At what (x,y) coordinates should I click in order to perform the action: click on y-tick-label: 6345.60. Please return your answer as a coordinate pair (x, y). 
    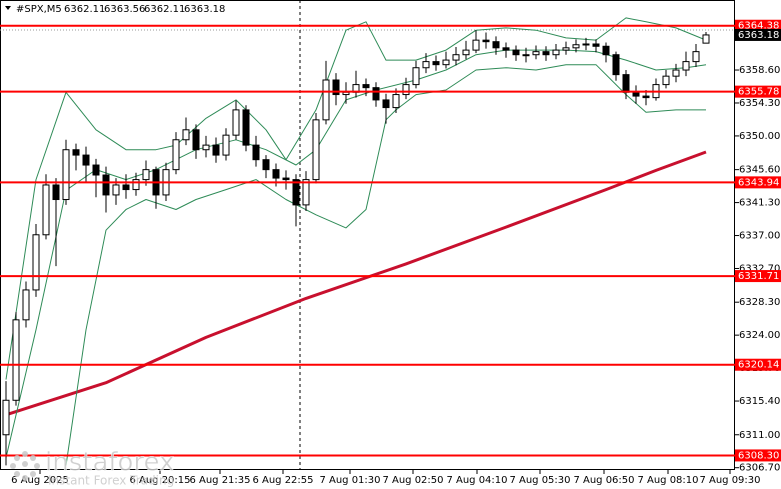
    Looking at the image, I should click on (759, 170).